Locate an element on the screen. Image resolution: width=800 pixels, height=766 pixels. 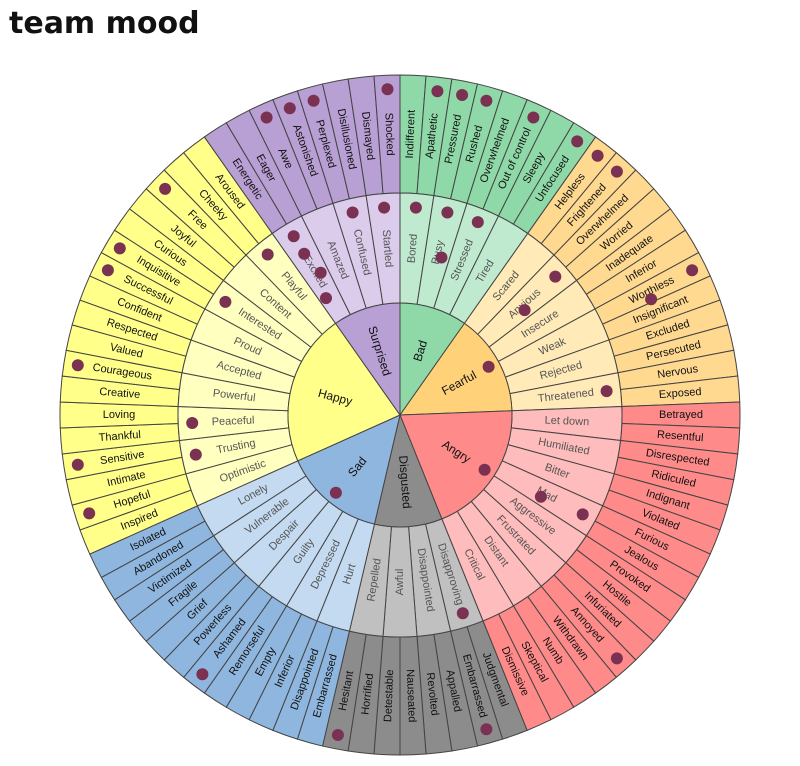
tertiary-label-betrayed: Betrayed is located at coordinates (681, 415).